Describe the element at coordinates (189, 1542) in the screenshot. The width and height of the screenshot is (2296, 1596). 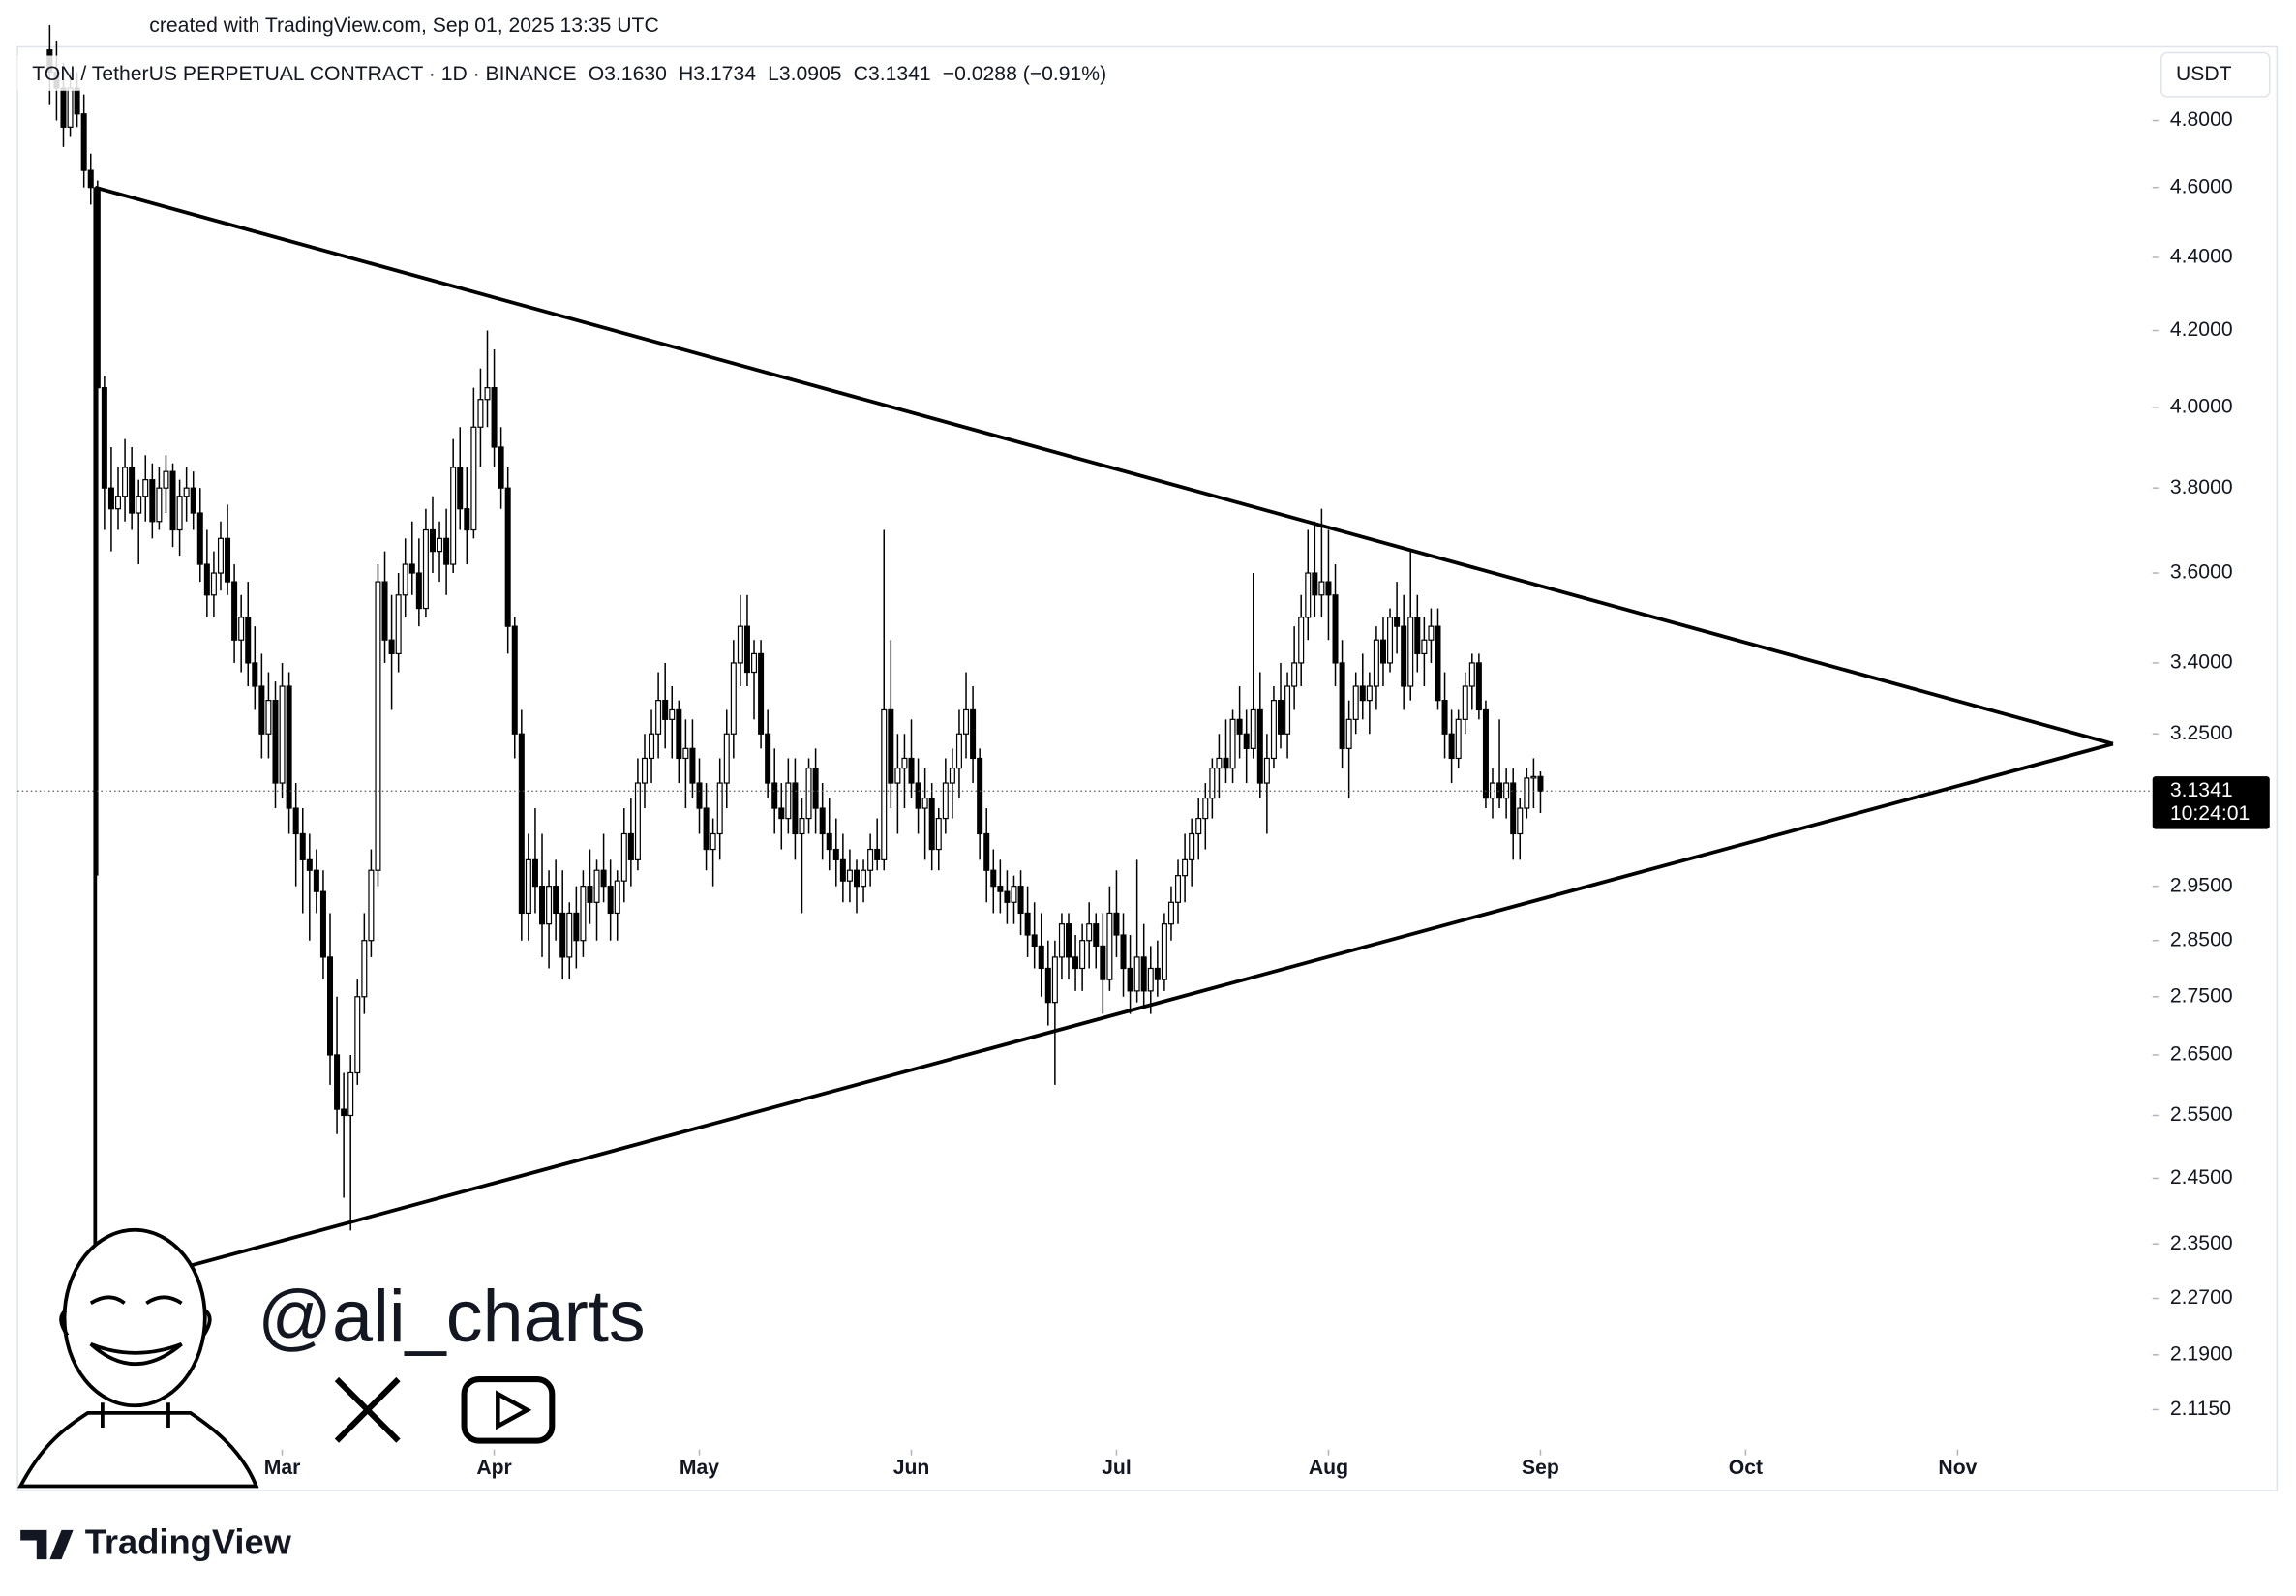
I see `brand: TradingView` at that location.